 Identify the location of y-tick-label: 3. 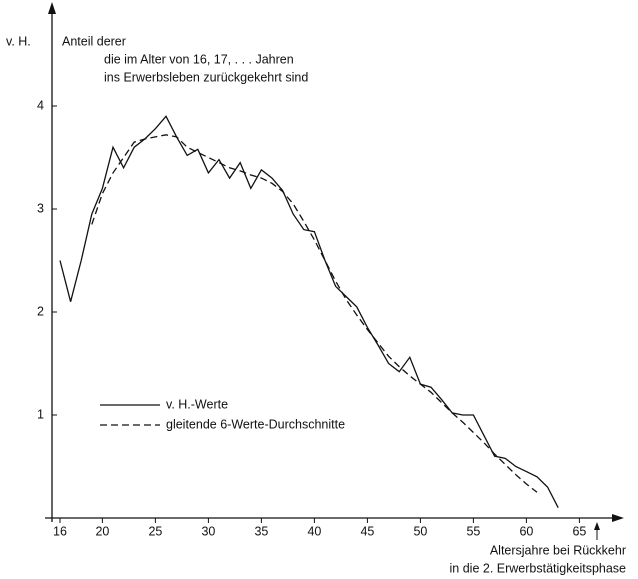
(40, 208).